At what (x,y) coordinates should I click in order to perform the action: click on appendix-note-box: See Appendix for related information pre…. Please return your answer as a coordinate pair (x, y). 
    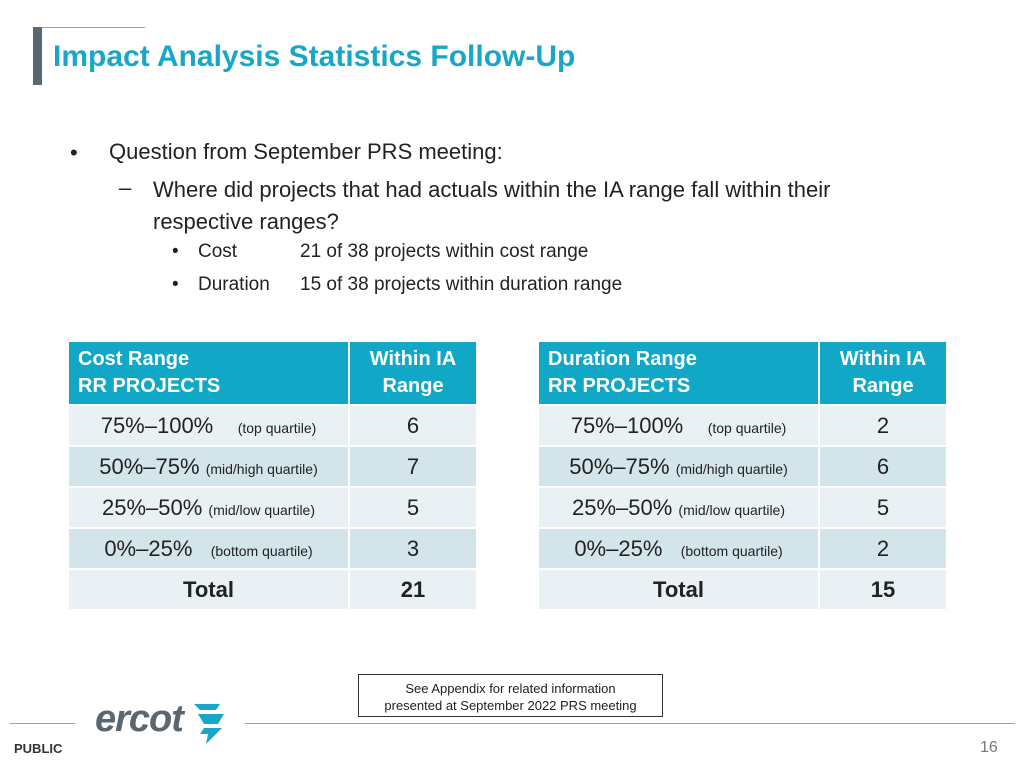
    Looking at the image, I should click on (510, 695).